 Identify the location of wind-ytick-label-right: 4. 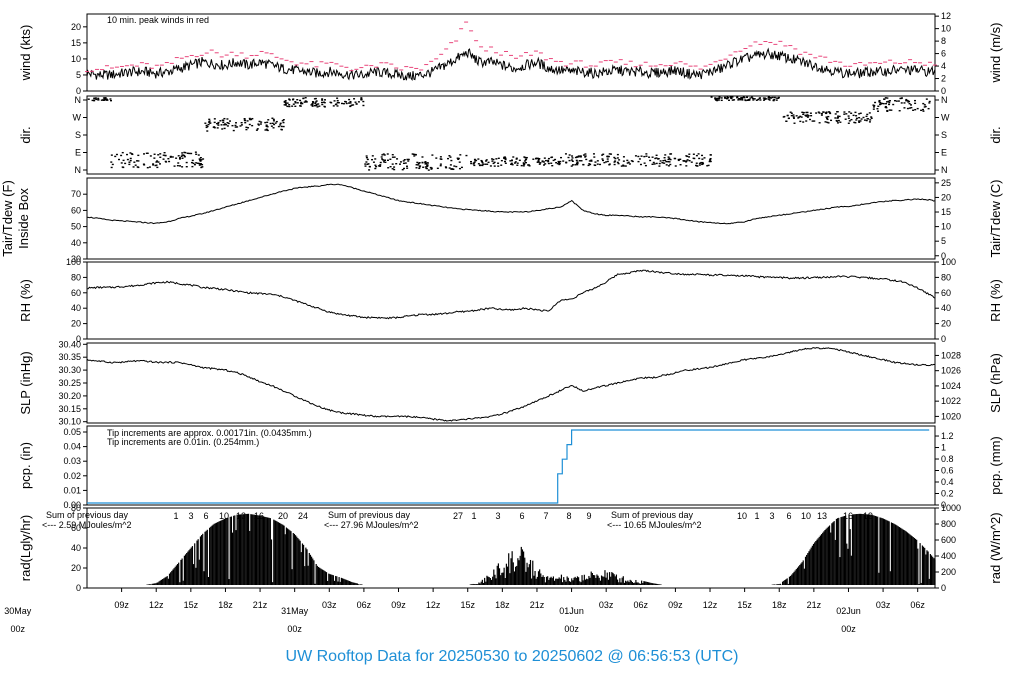
(943, 66).